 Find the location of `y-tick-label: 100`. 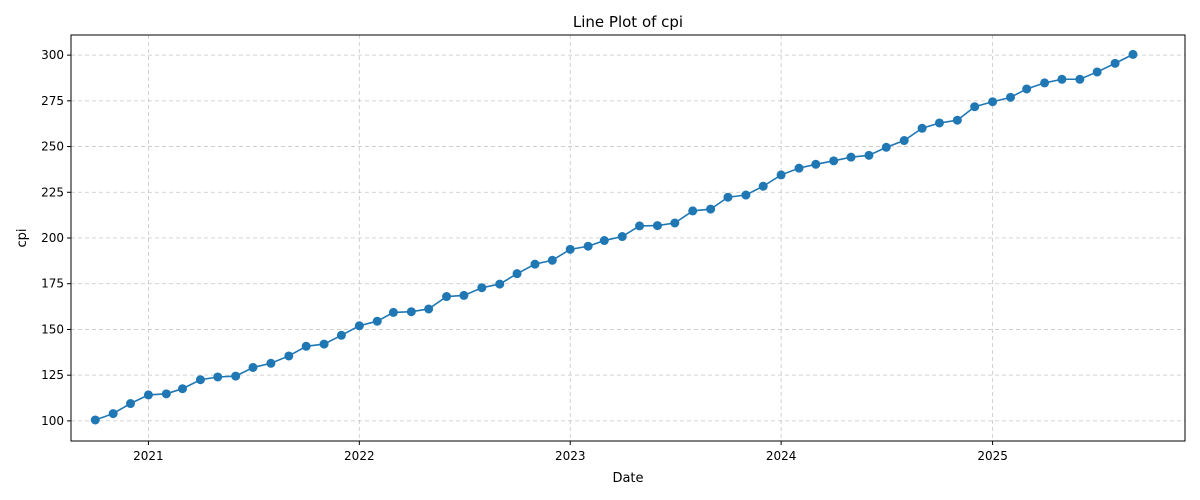

y-tick-label: 100 is located at coordinates (52, 421).